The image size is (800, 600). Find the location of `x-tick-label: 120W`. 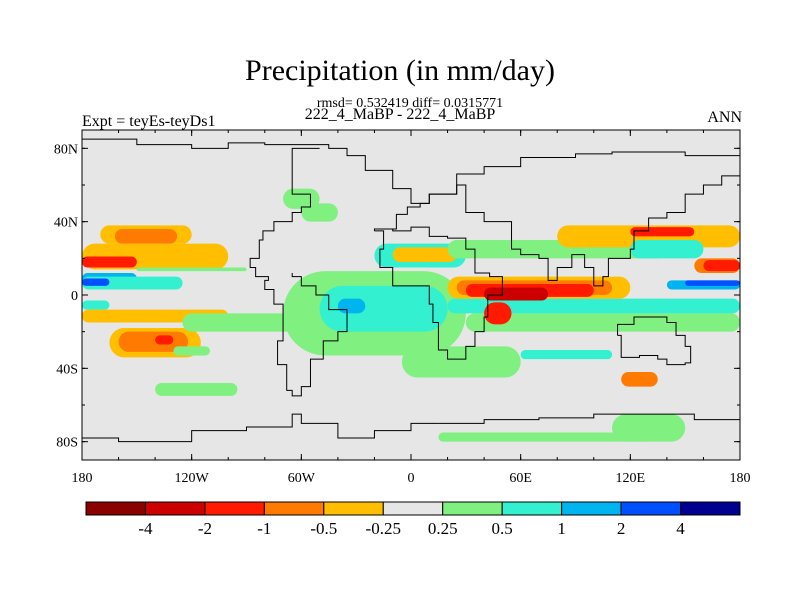

x-tick-label: 120W is located at coordinates (192, 478).